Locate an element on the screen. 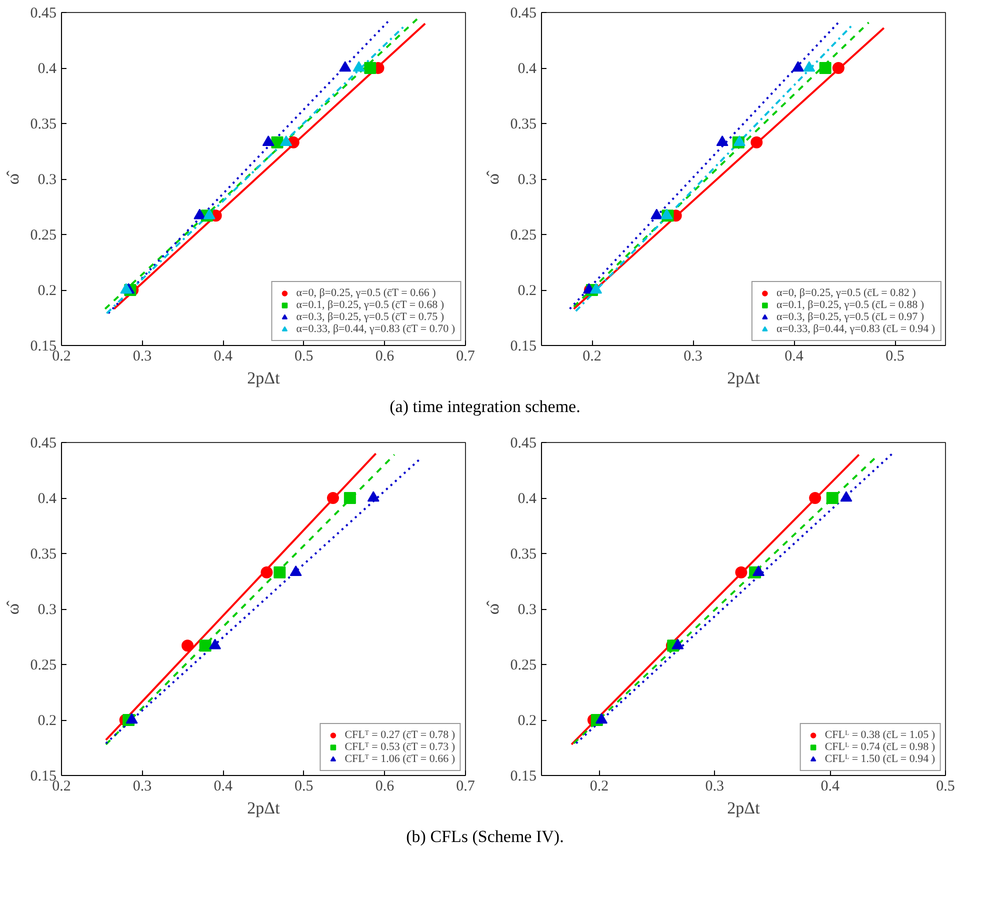 Image resolution: width=983 pixels, height=920 pixels. legend-label: α=0.33, β=0.44, γ=0.83 (c̄L = 0.94 ) is located at coordinates (855, 329).